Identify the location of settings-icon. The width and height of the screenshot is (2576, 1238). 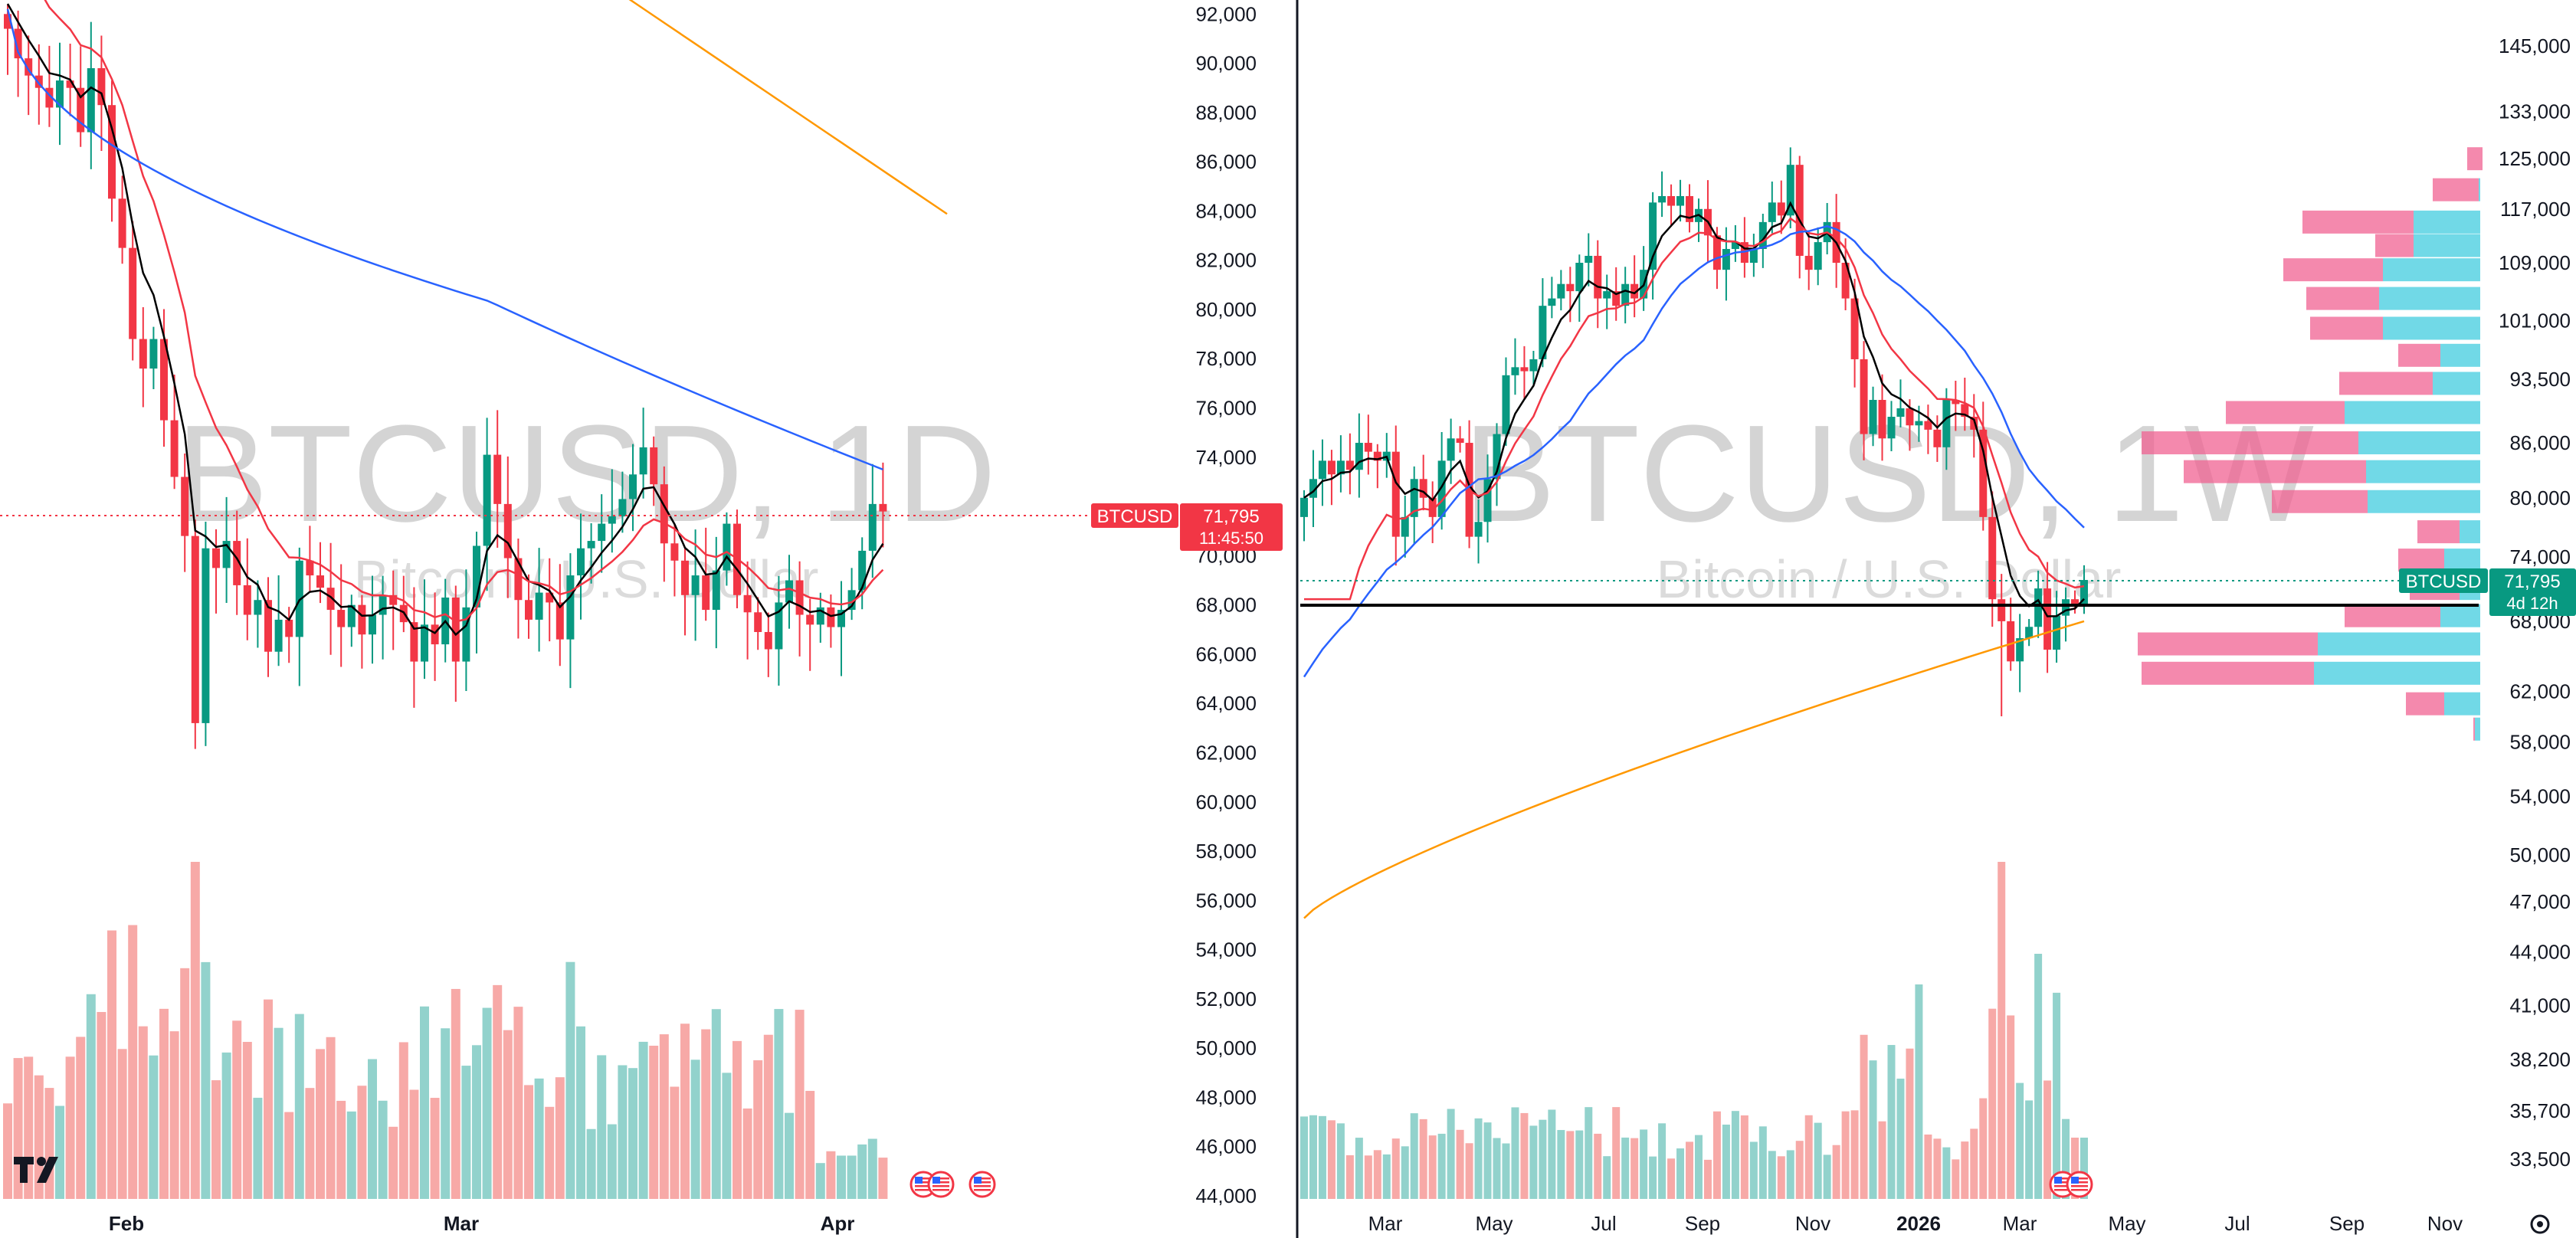
(2540, 1224).